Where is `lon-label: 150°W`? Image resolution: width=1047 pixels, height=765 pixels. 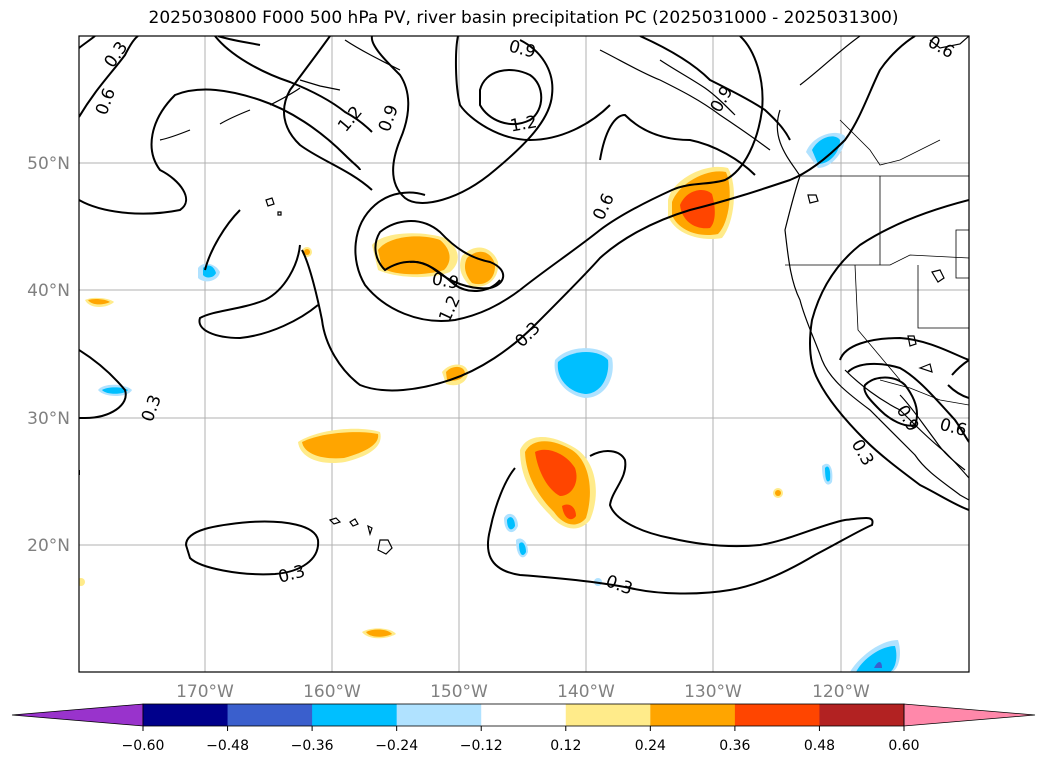
lon-label: 150°W is located at coordinates (459, 692).